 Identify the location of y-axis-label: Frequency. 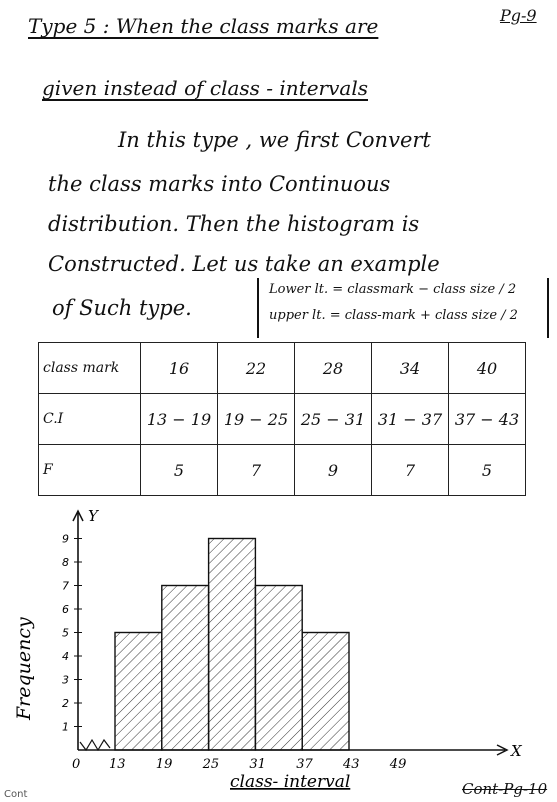
(24, 669).